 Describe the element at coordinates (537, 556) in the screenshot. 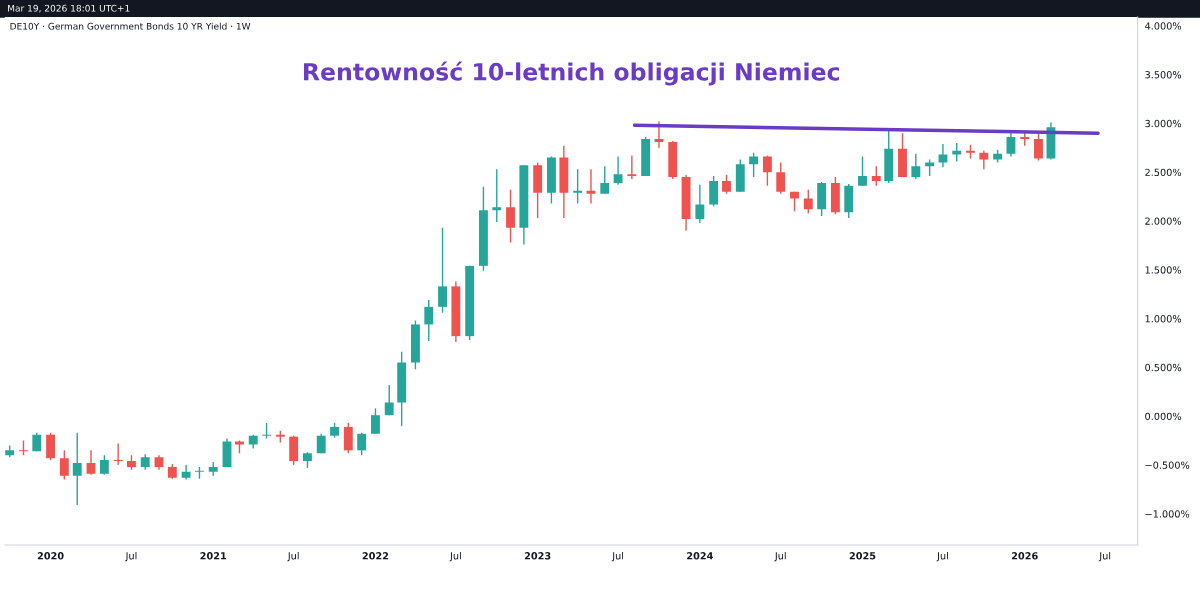

I see `x-tick-label: 2023` at that location.